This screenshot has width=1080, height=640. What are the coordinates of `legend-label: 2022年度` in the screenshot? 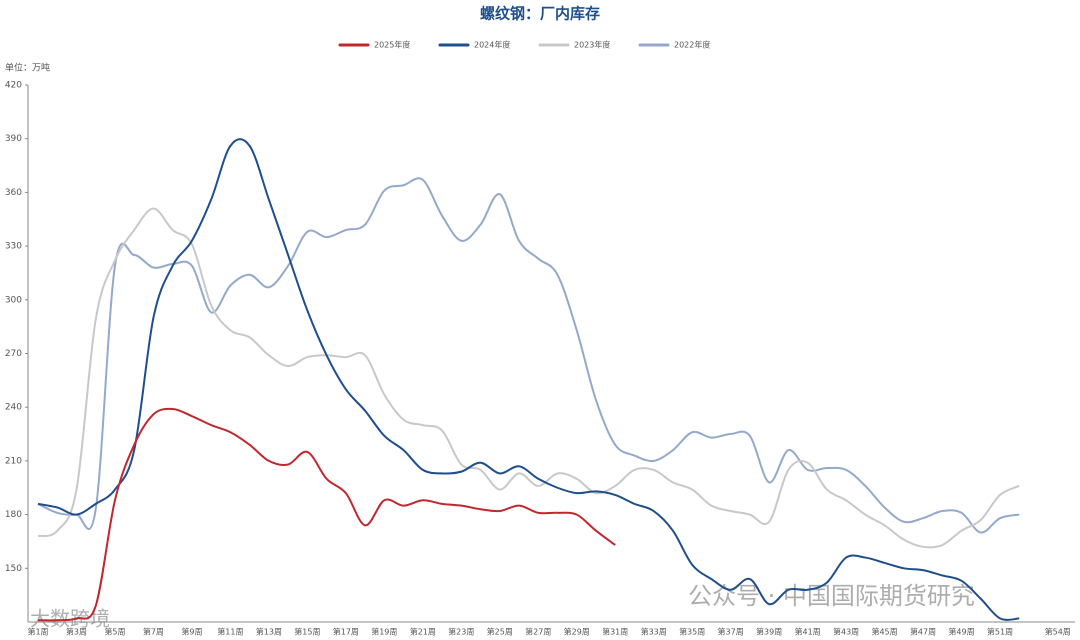 It's located at (692, 45).